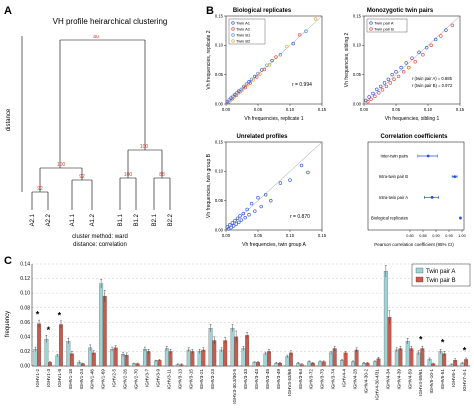  Describe the element at coordinates (155, 219) in the screenshot. I see `leaf-label: B2.1` at that location.